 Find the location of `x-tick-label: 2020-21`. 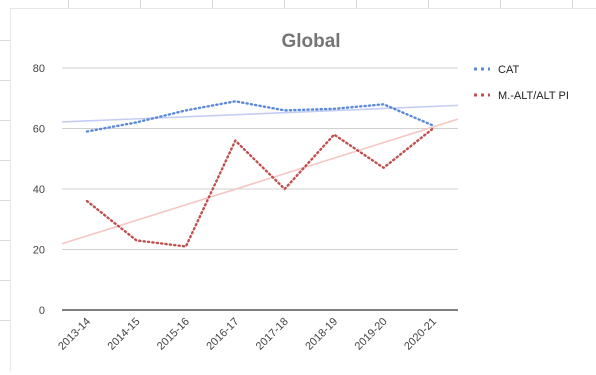

x-tick-label: 2020-21 is located at coordinates (420, 334).